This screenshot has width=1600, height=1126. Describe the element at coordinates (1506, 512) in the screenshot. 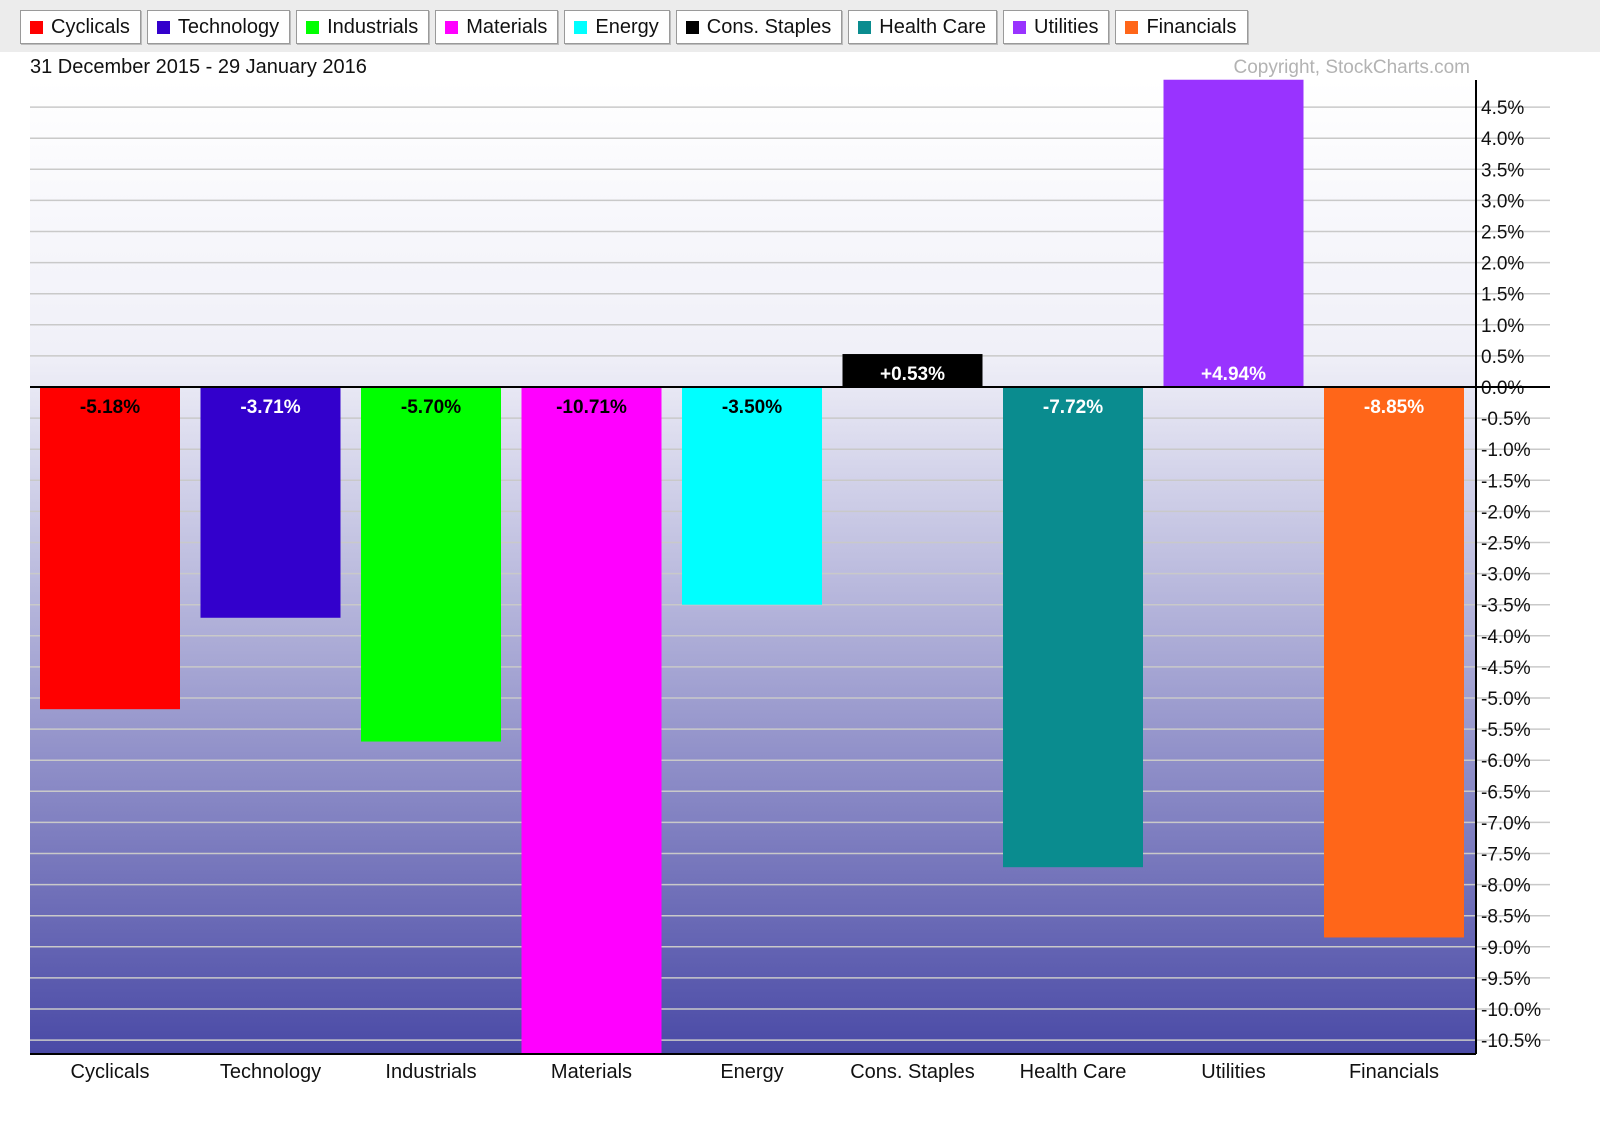

I see `y-tick-label: -2.0%` at that location.